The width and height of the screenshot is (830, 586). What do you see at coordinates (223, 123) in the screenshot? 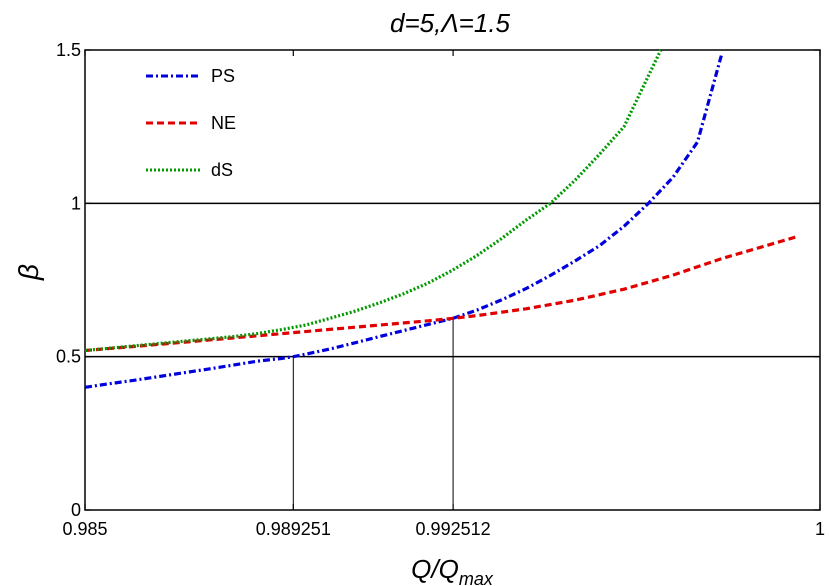
I see `legend-label-NE: NE` at bounding box center [223, 123].